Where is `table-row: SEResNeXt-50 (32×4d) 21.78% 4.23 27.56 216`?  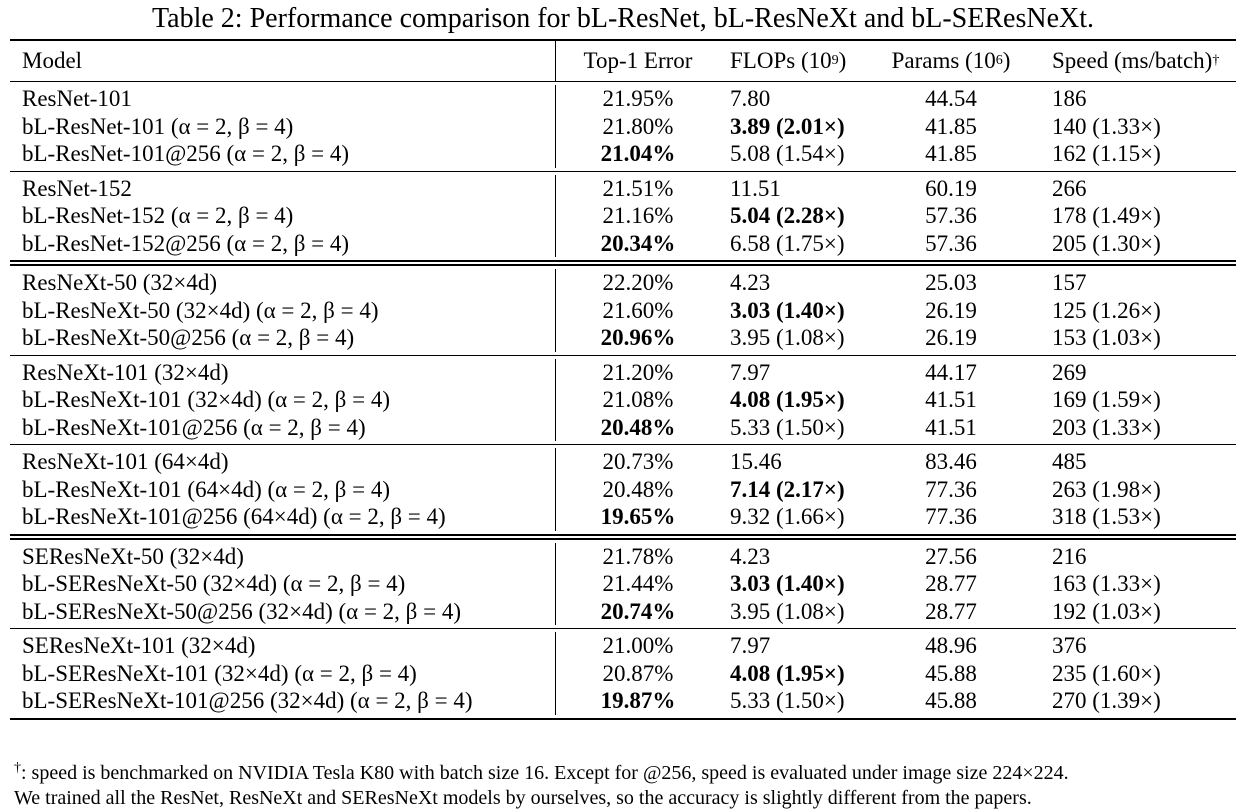 table-row: SEResNeXt-50 (32×4d) 21.78% 4.23 27.56 216 is located at coordinates (623, 556).